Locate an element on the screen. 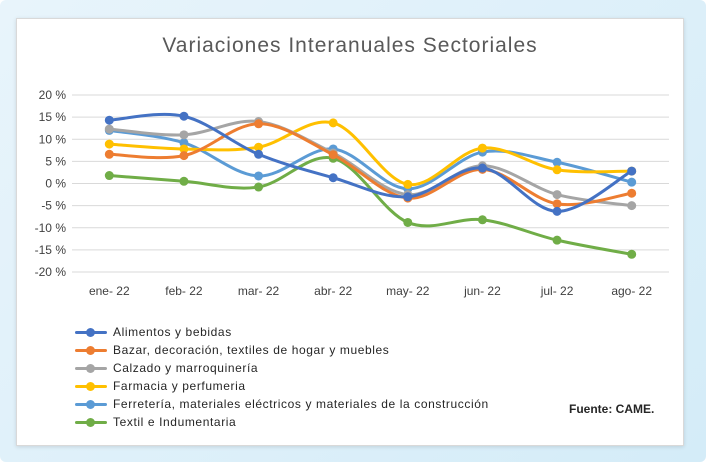  x-tick-label: ene- 22 is located at coordinates (109, 291).